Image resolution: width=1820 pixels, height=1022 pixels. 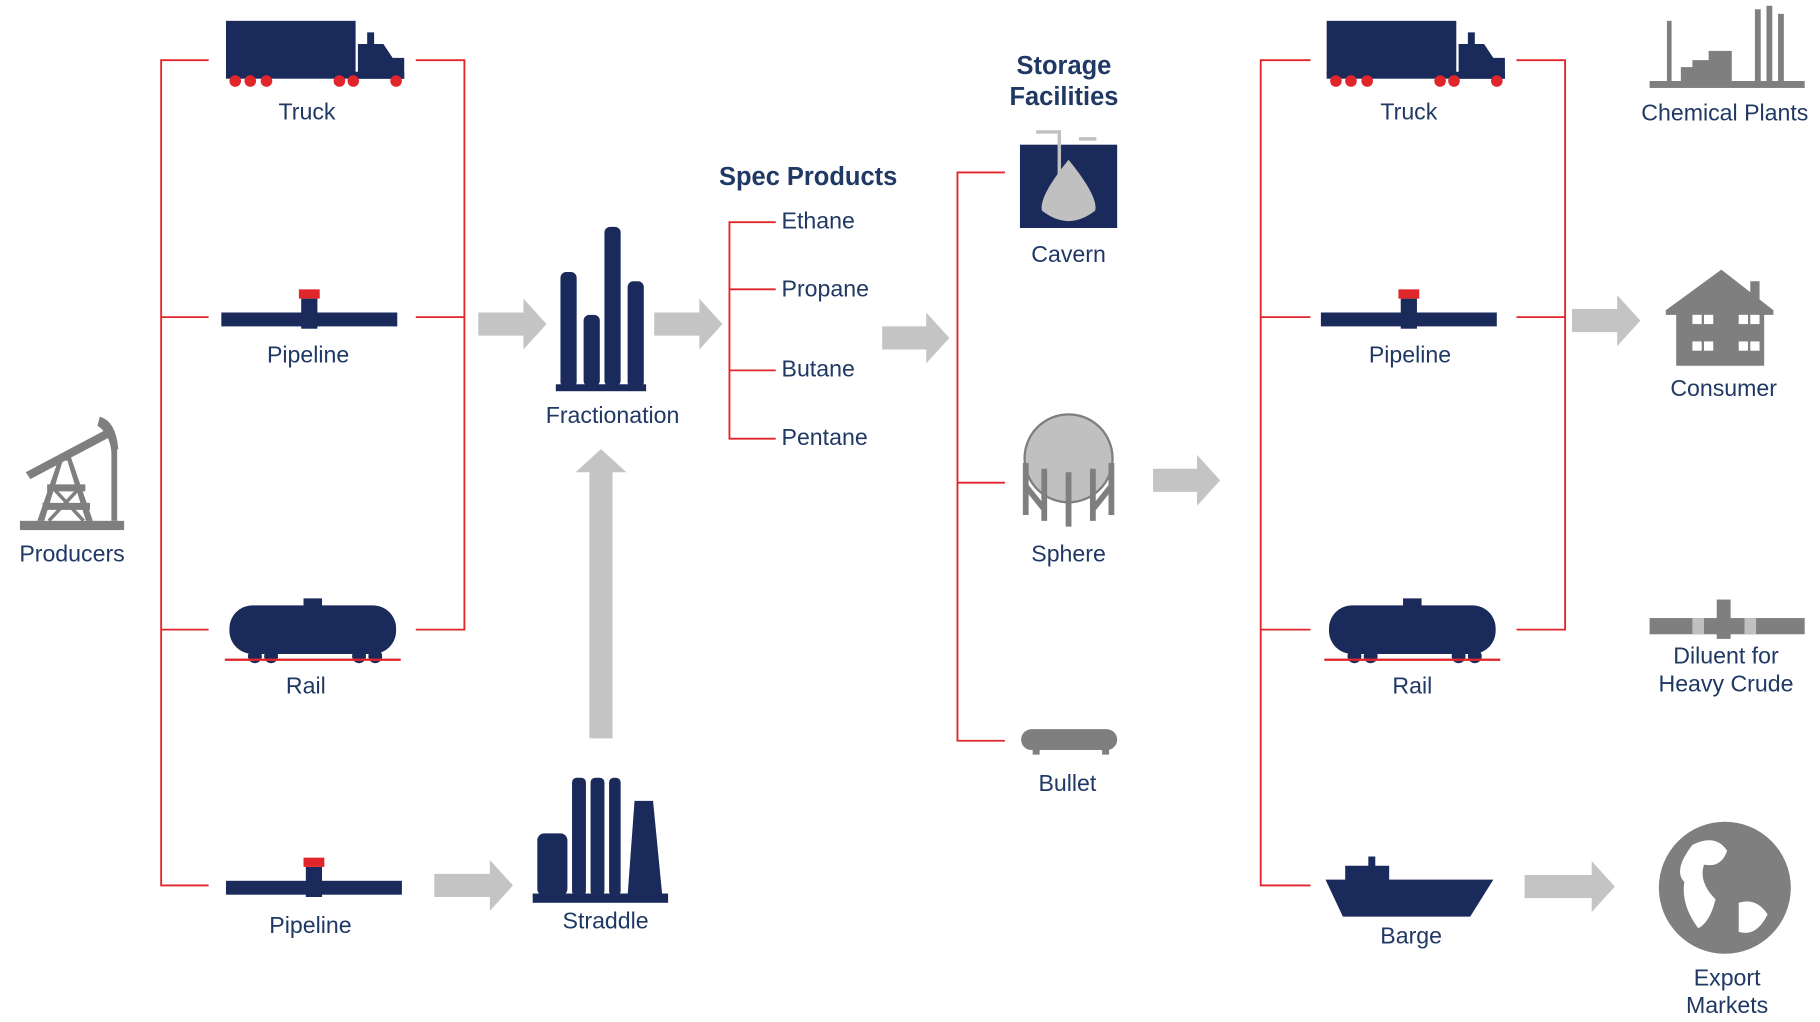 I want to click on storage-label: Cavern, so click(x=1068, y=254).